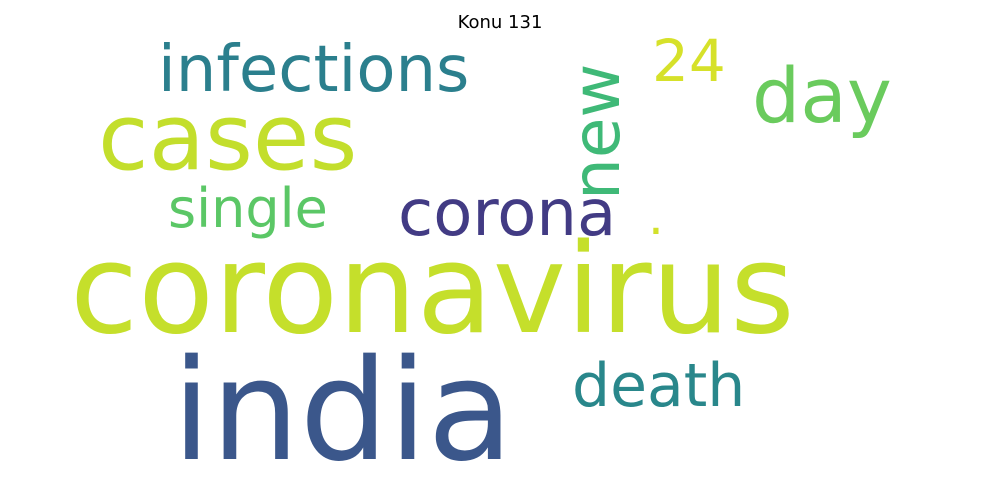 The height and width of the screenshot is (500, 1000). Describe the element at coordinates (659, 386) in the screenshot. I see `word-death: death` at that location.